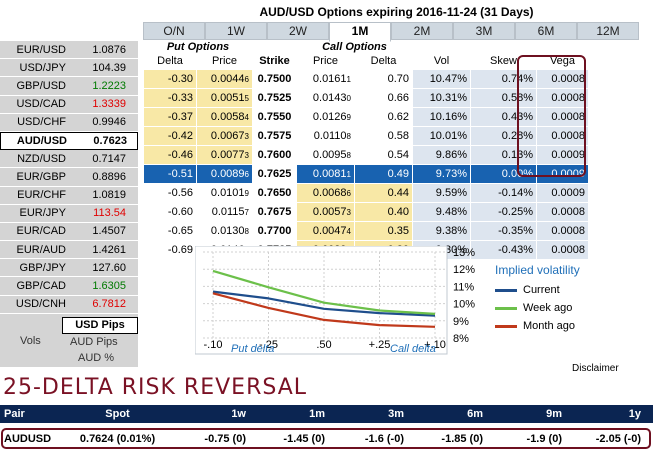 The height and width of the screenshot is (451, 653). What do you see at coordinates (462, 439) in the screenshot?
I see `rr-cell-6m: -1.85 (0)` at bounding box center [462, 439].